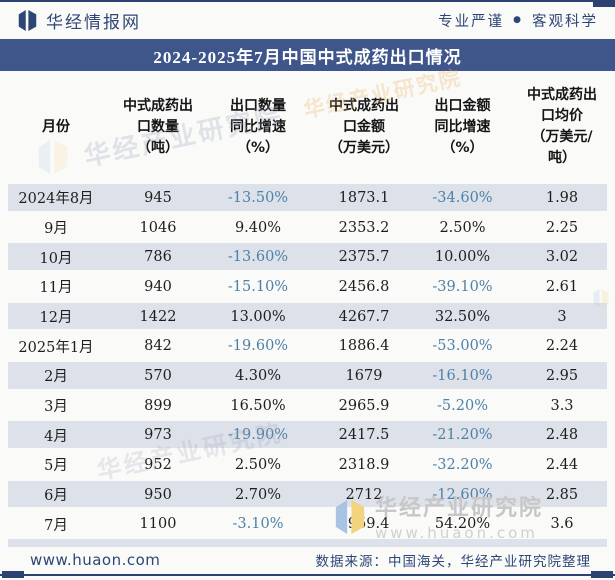 Image resolution: width=615 pixels, height=580 pixels. Describe the element at coordinates (307, 559) in the screenshot. I see `footer: www.huaon.com 数据来源：中国海关，华经产业研究院整理` at that location.